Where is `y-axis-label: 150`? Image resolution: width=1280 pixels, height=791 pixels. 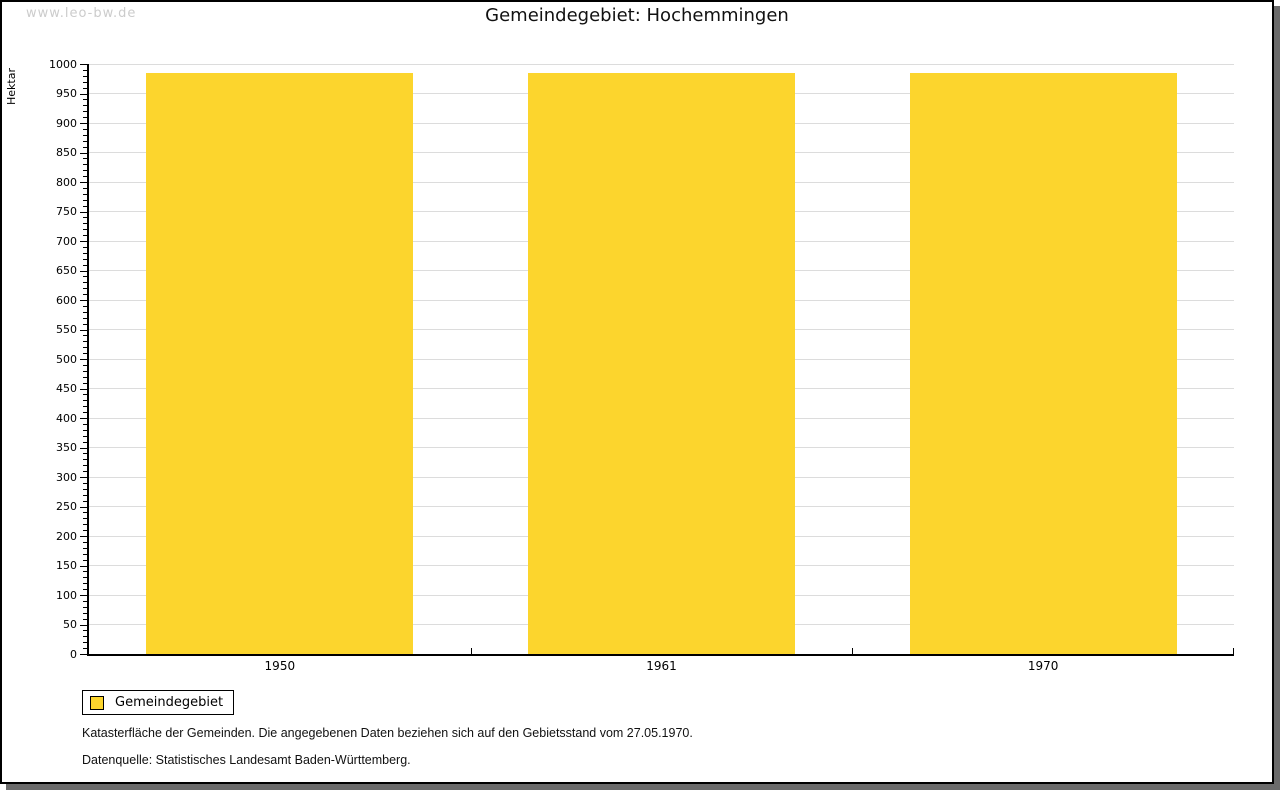
y-axis-label: 150 is located at coordinates (66, 565).